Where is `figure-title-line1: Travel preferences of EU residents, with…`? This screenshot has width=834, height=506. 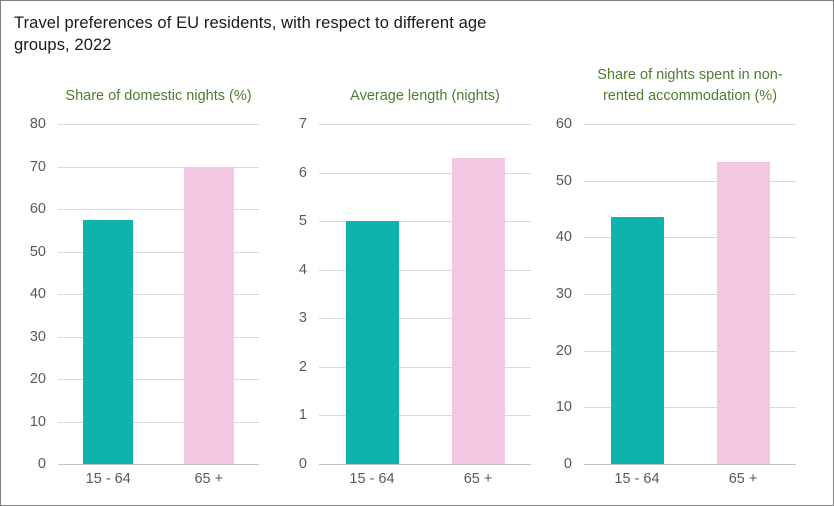 figure-title-line1: Travel preferences of EU residents, with… is located at coordinates (250, 23).